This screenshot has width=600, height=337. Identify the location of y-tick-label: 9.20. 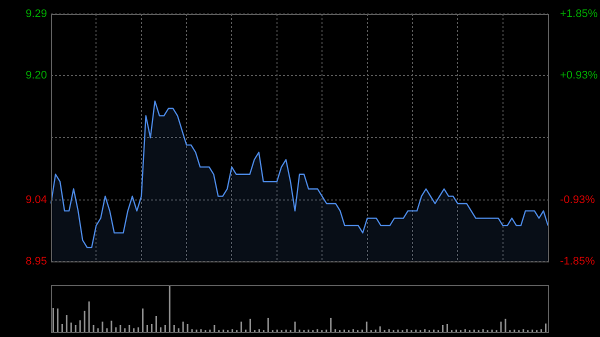
(36, 76).